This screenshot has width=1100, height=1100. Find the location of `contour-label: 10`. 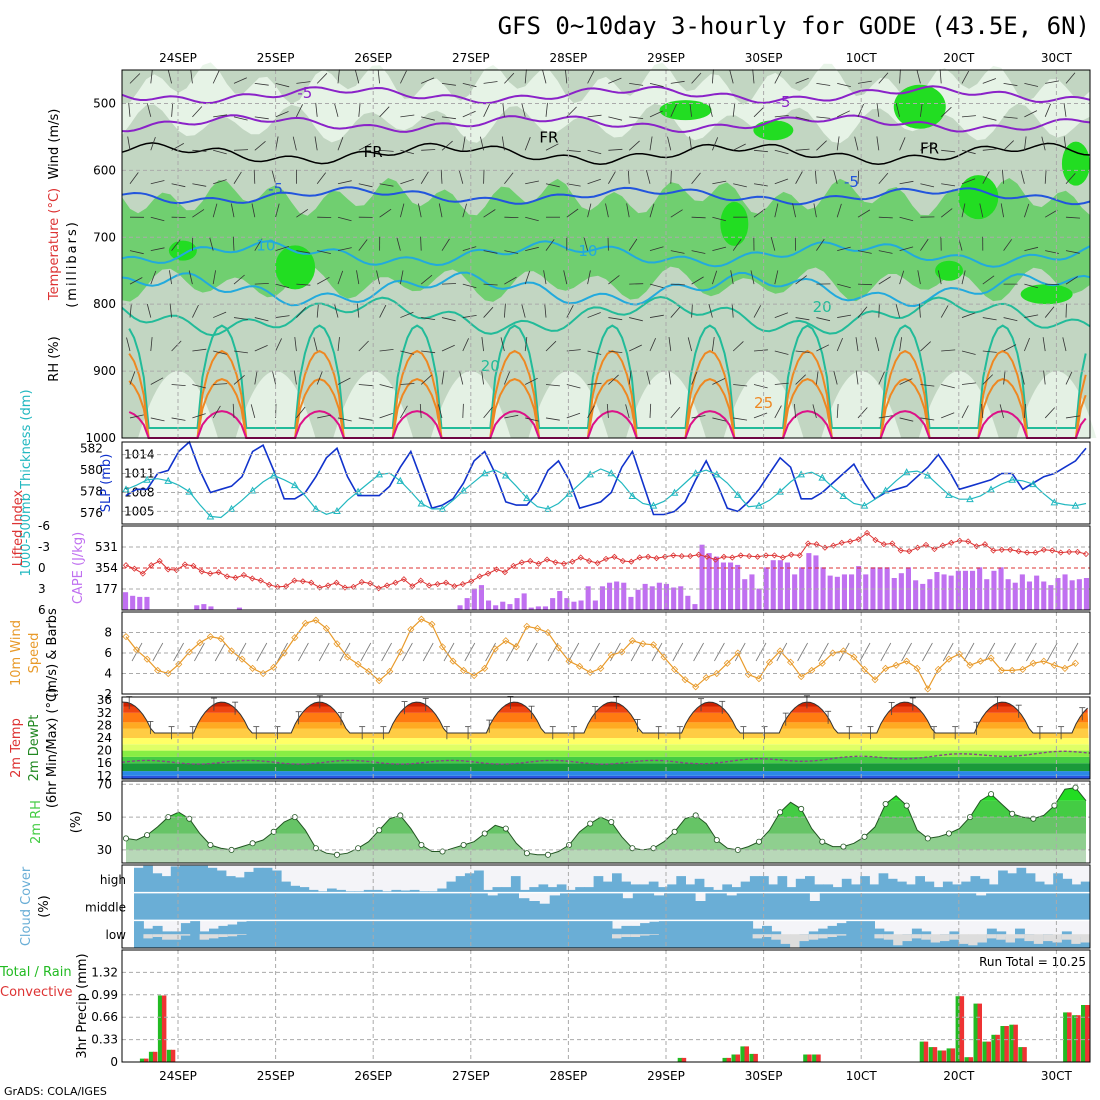

contour-label: 10 is located at coordinates (265, 246).